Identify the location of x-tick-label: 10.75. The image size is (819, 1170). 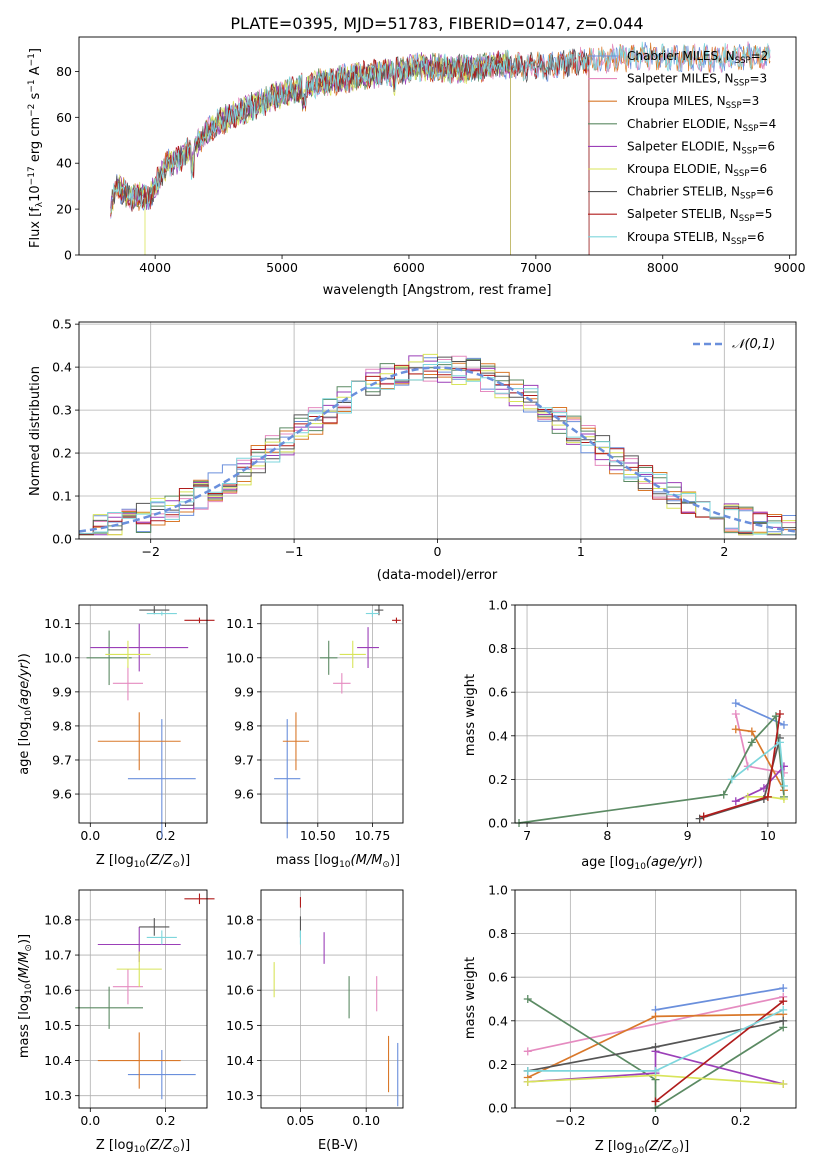
(373, 835).